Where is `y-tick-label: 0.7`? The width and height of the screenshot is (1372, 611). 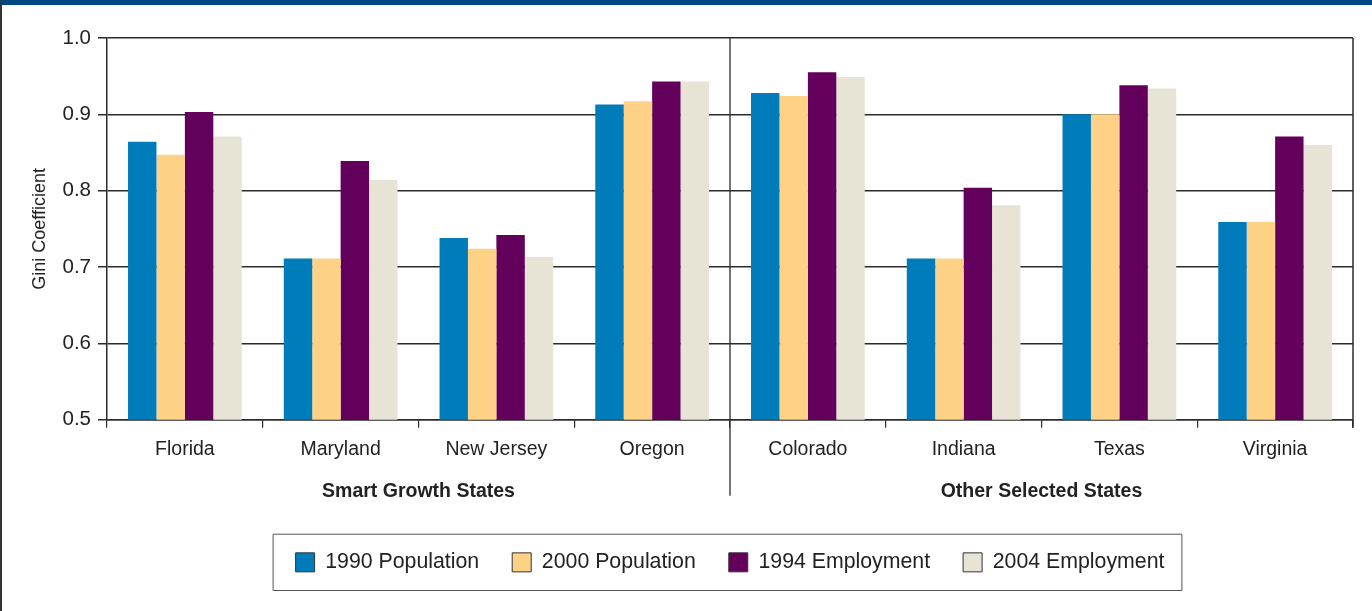
y-tick-label: 0.7 is located at coordinates (76, 265).